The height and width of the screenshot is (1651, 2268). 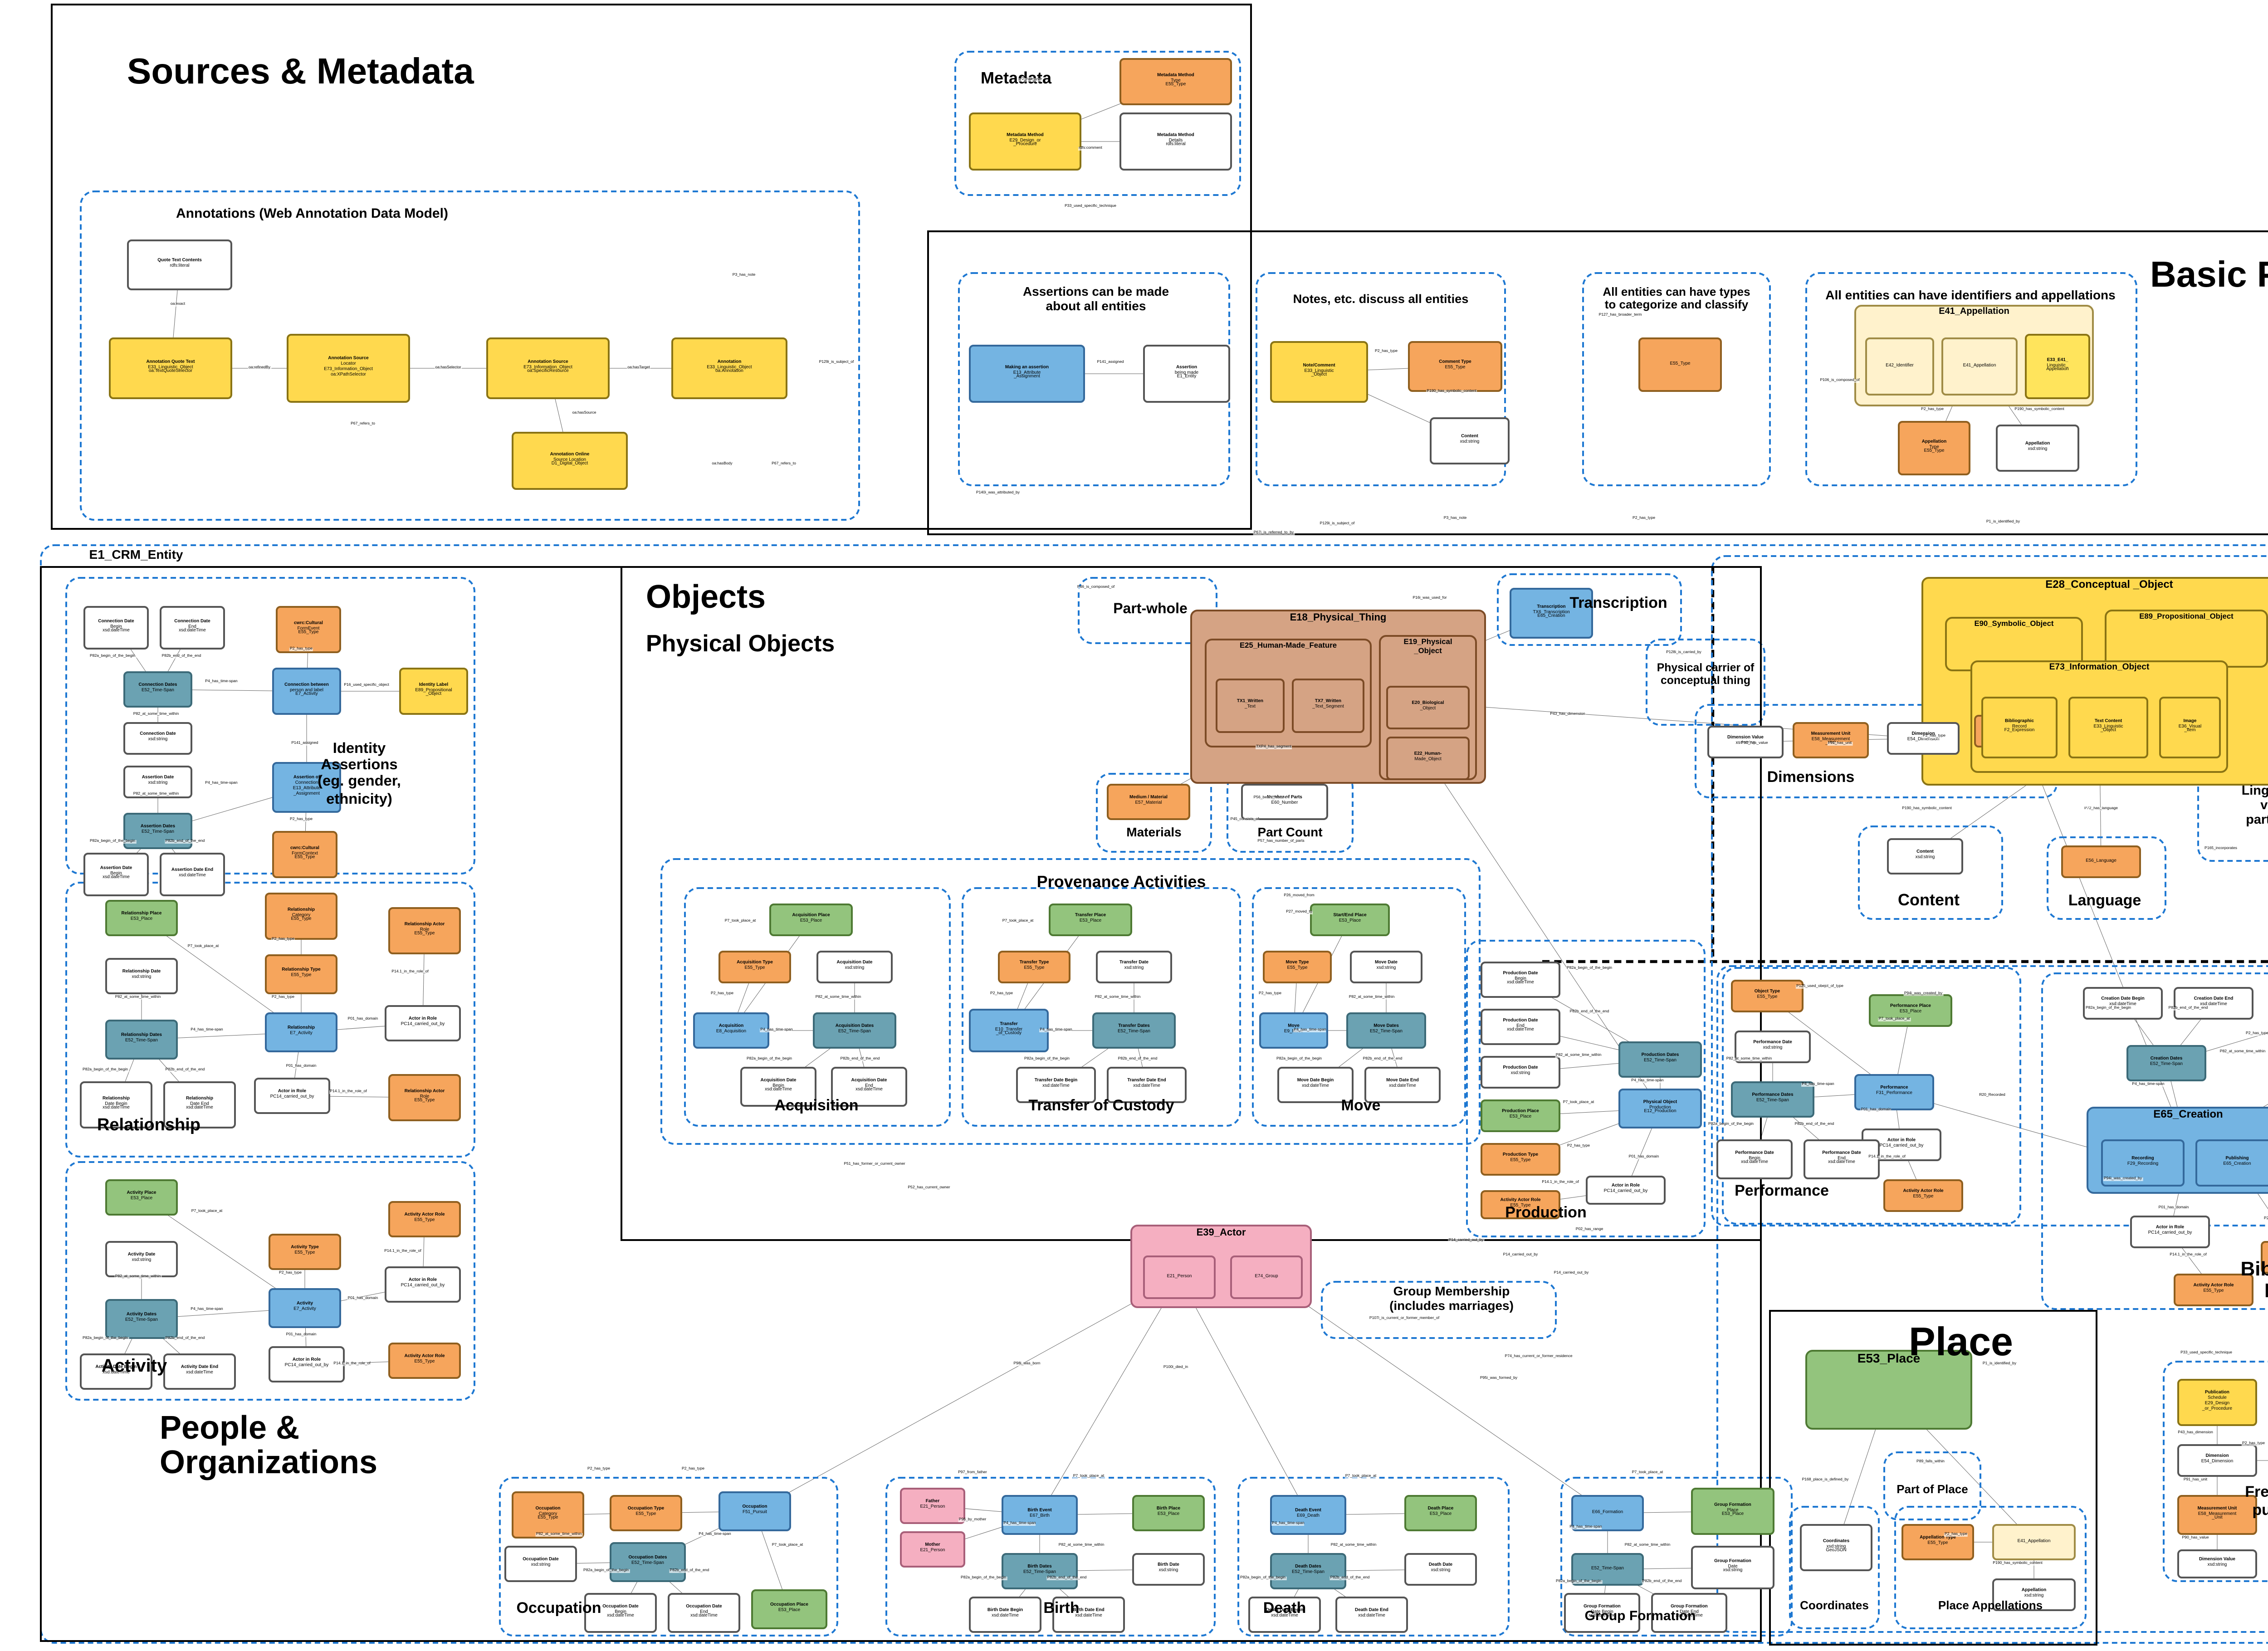 What do you see at coordinates (1755, 1158) in the screenshot?
I see `node-line: Begin` at bounding box center [1755, 1158].